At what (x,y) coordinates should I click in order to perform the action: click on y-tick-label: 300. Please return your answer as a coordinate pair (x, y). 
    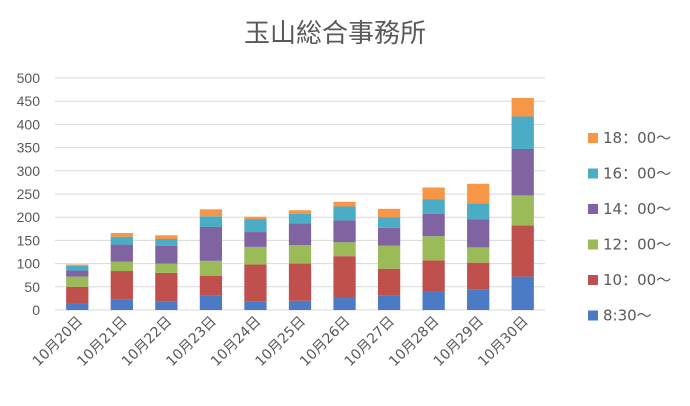
    Looking at the image, I should click on (29, 171).